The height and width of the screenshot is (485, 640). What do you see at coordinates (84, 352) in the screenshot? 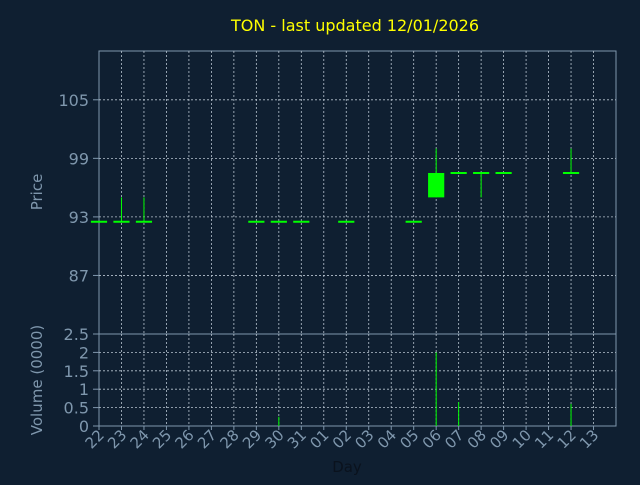
I see `volume-tick-label: 2` at bounding box center [84, 352].